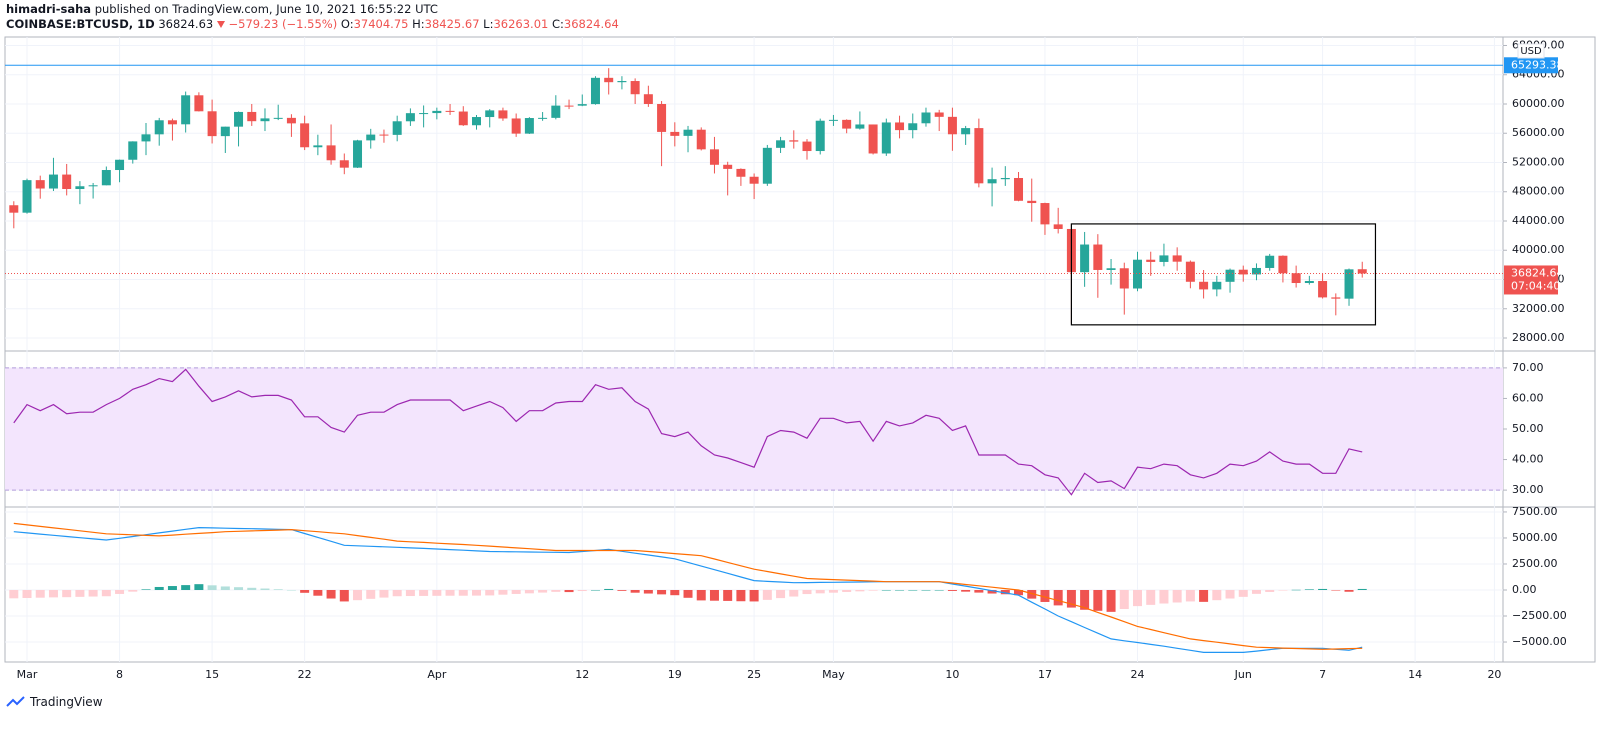  I want to click on ohlc-label: O:, so click(347, 24).